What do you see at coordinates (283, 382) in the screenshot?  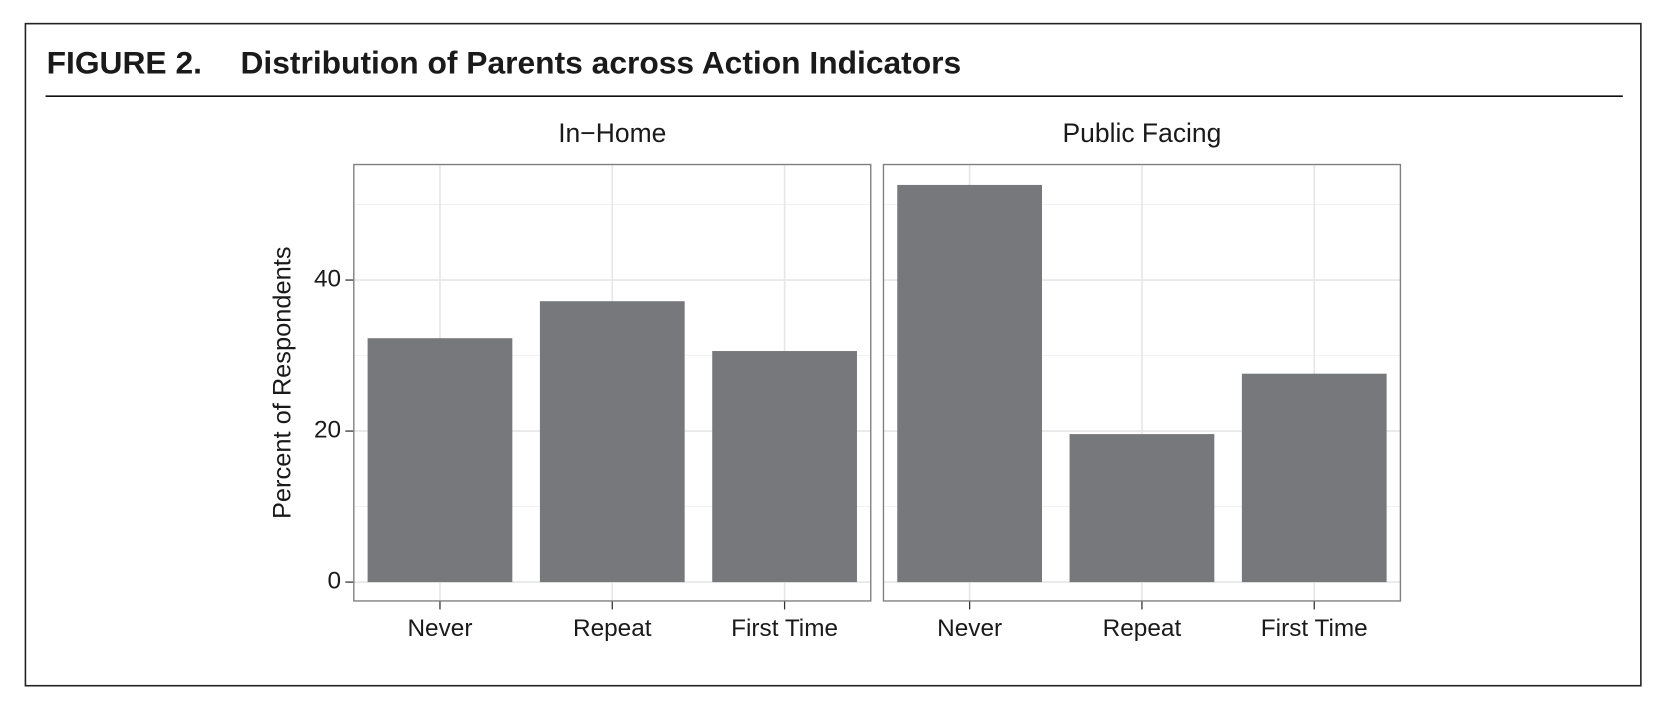 I see `y-axis-label: Percent of Respondents` at bounding box center [283, 382].